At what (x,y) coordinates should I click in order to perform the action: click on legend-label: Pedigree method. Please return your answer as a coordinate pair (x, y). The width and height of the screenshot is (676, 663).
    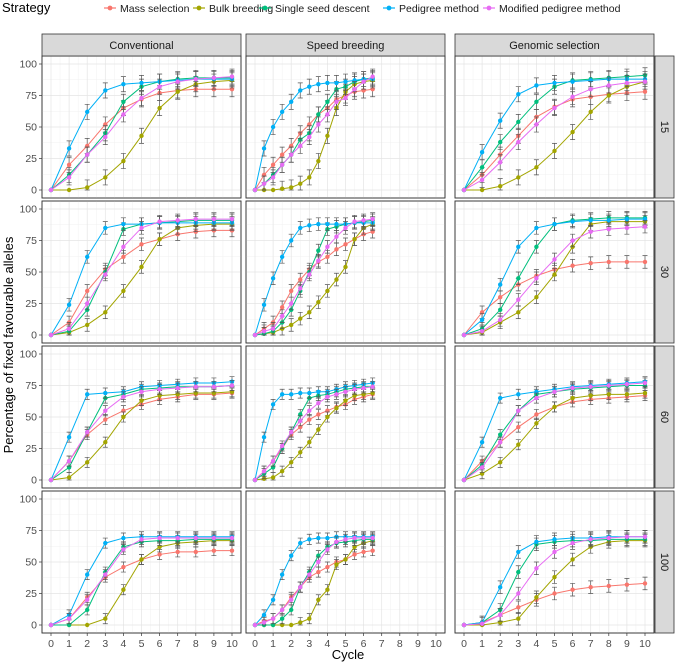
    Looking at the image, I should click on (439, 9).